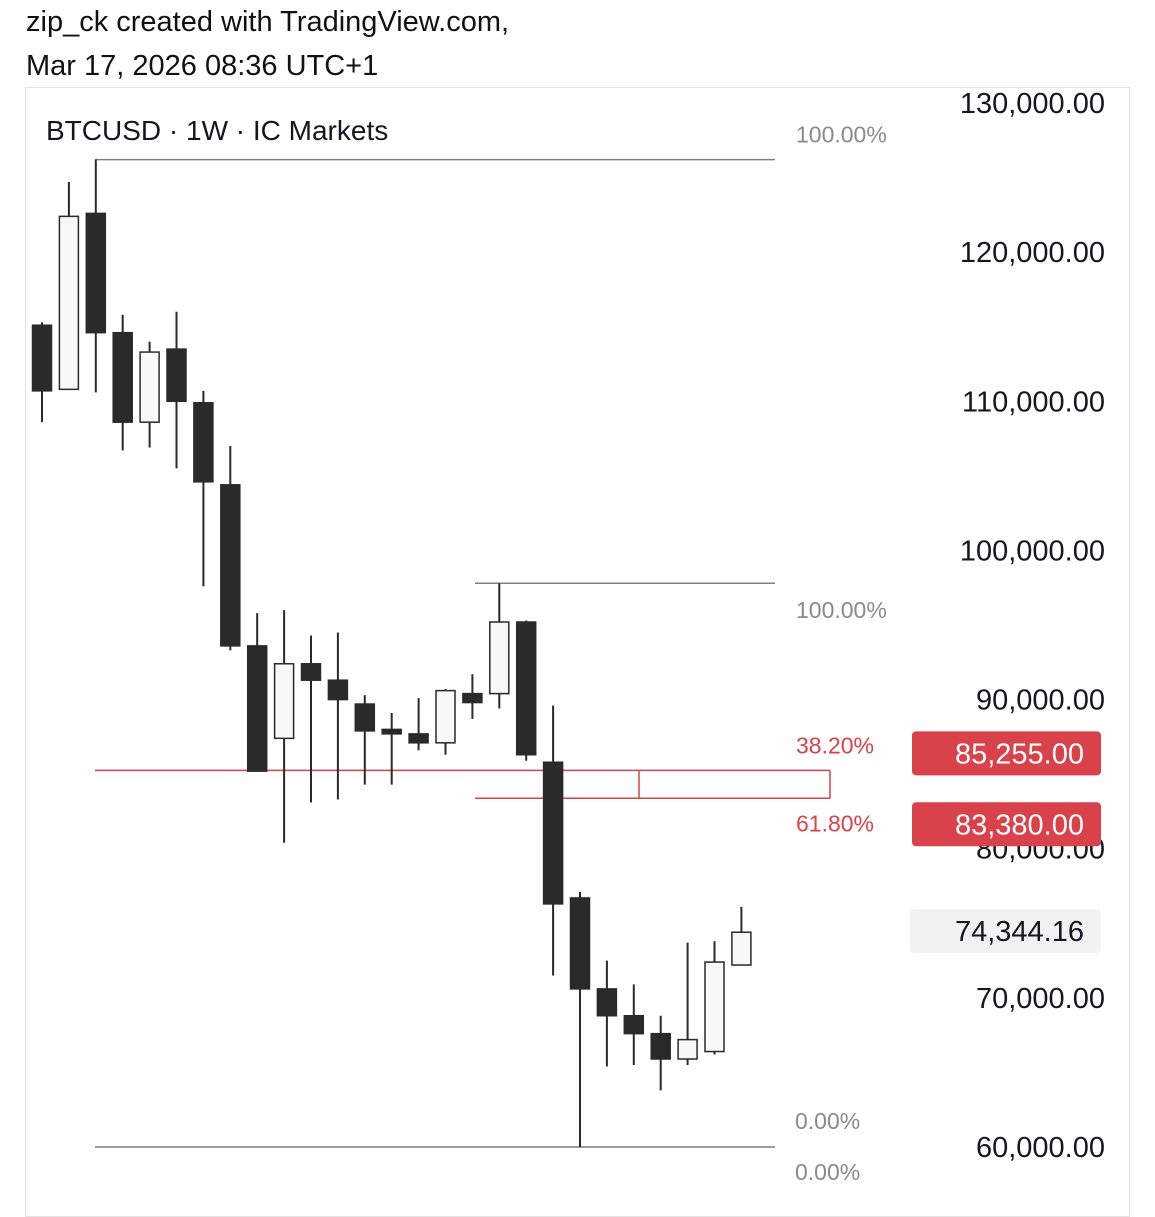  Describe the element at coordinates (1033, 402) in the screenshot. I see `y-axis-tick-label: 110,000.00` at that location.